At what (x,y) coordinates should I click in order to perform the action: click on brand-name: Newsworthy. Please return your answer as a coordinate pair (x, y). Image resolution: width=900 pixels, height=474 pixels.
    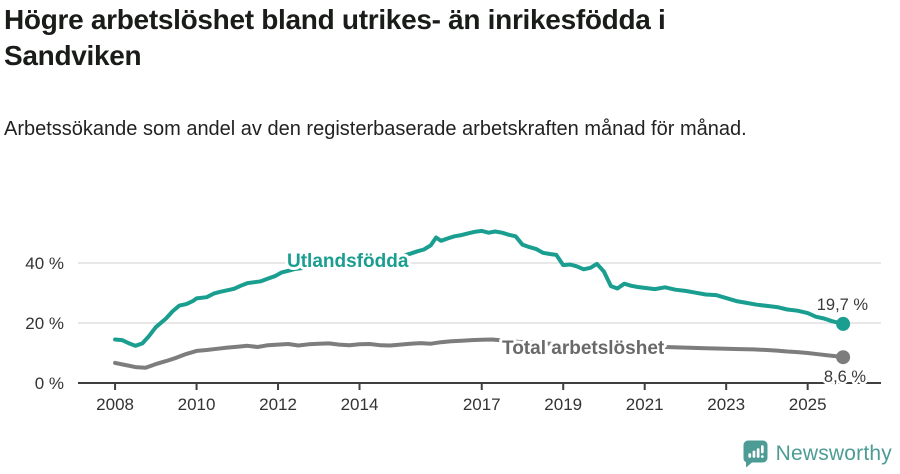
    Looking at the image, I should click on (833, 453).